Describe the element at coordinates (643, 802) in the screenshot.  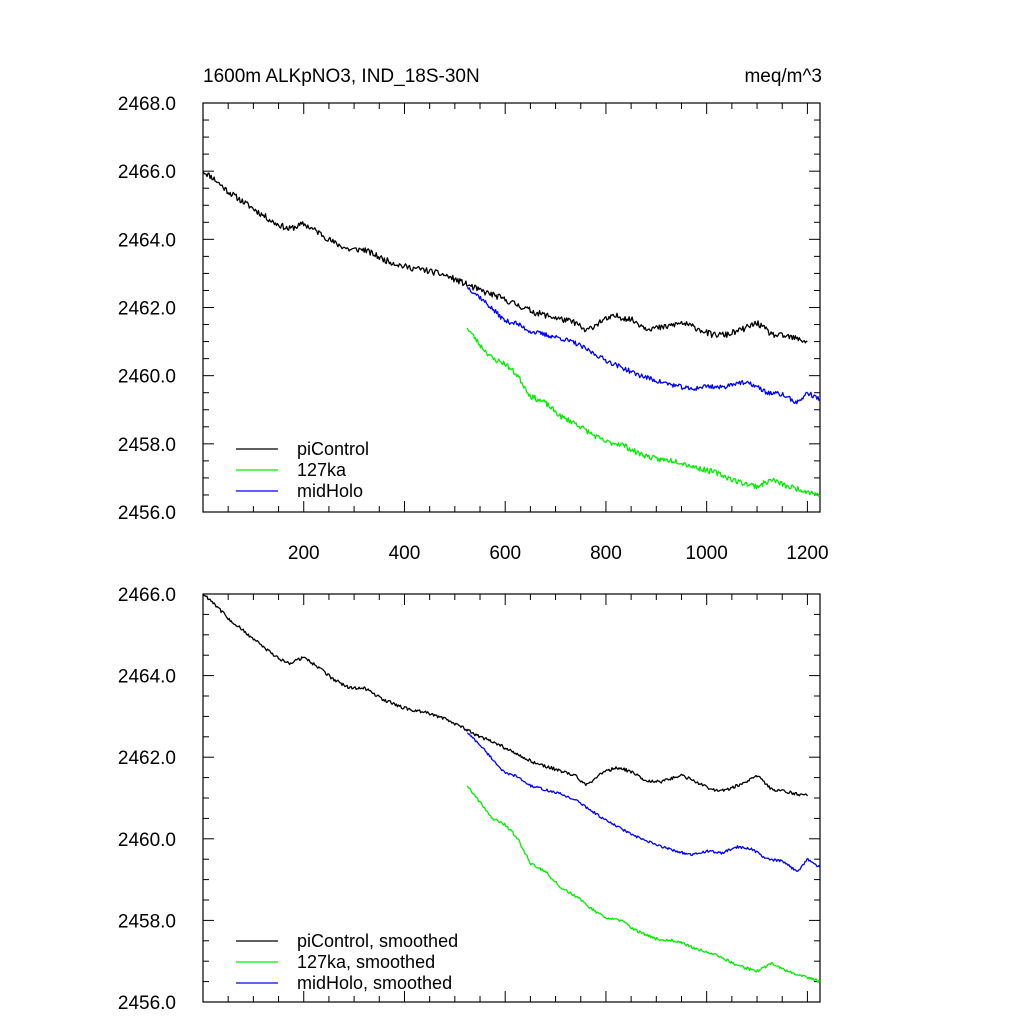
I see `series-line-midholo-smoothed` at that location.